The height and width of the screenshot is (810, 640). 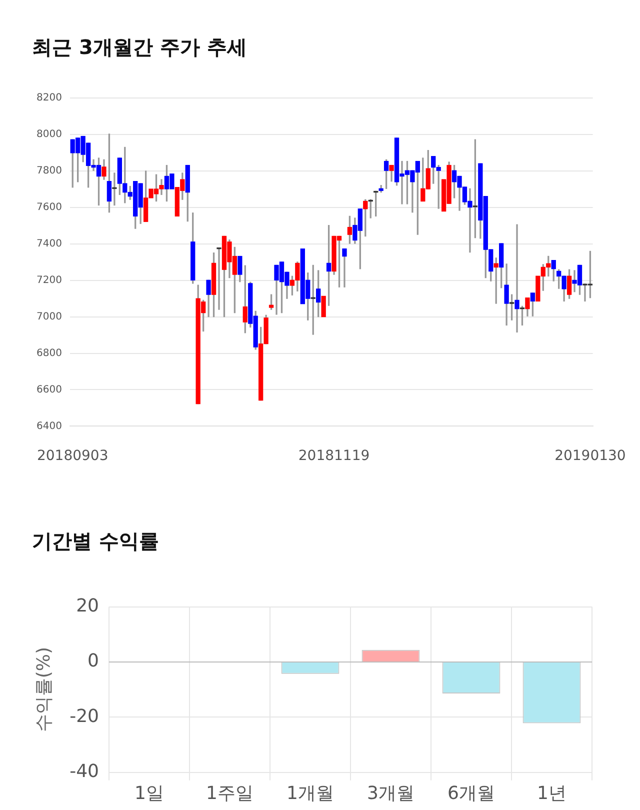 What do you see at coordinates (49, 426) in the screenshot?
I see `y-tick-label: 6400` at bounding box center [49, 426].